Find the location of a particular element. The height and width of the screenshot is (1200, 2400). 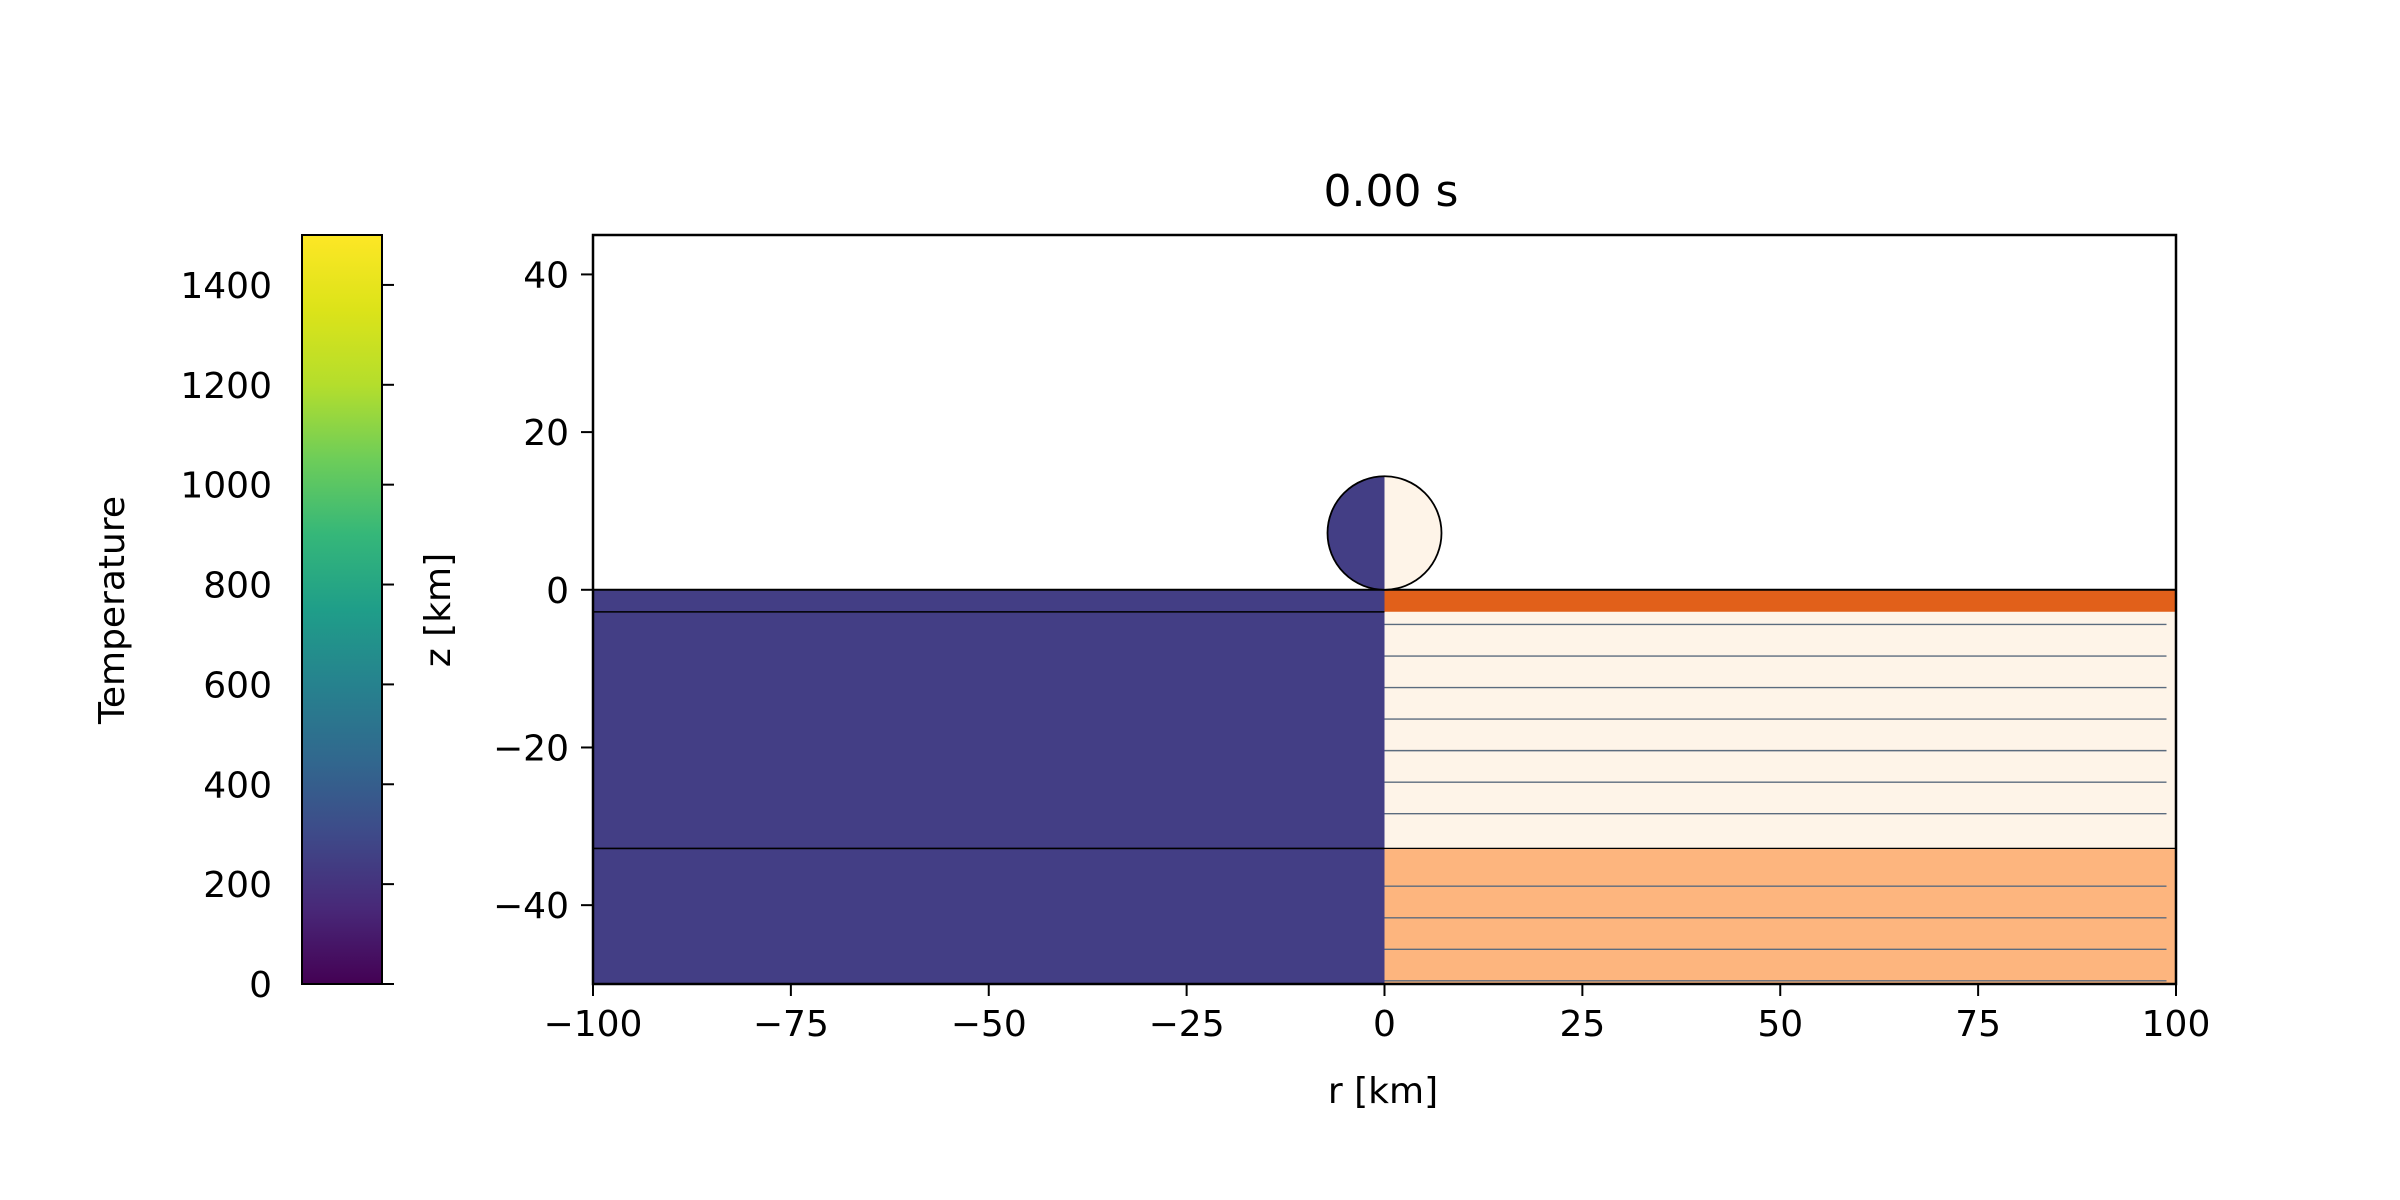

colorbar-tick-label: 0 is located at coordinates (260, 985).